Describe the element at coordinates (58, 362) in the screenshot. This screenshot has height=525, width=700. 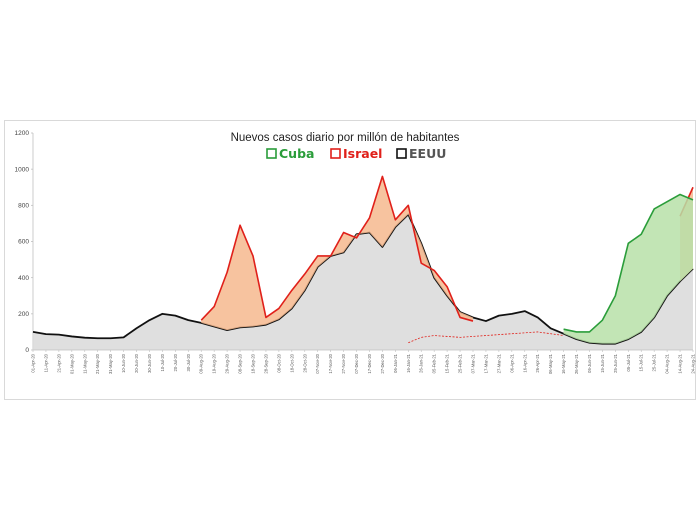
I see `x-tick-label: 21-Apr-20` at that location.